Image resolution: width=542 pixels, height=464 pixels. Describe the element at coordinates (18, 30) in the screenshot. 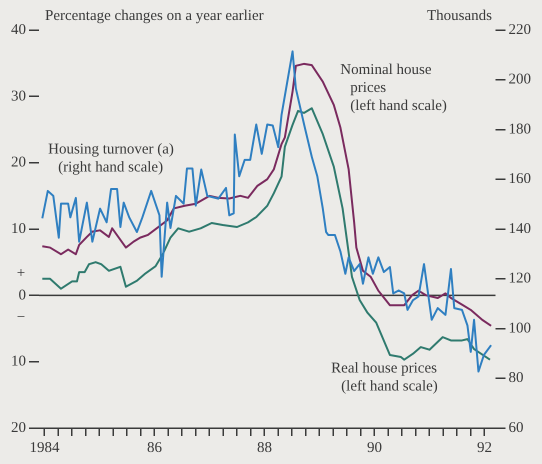

I see `y-tick-label: 40` at that location.